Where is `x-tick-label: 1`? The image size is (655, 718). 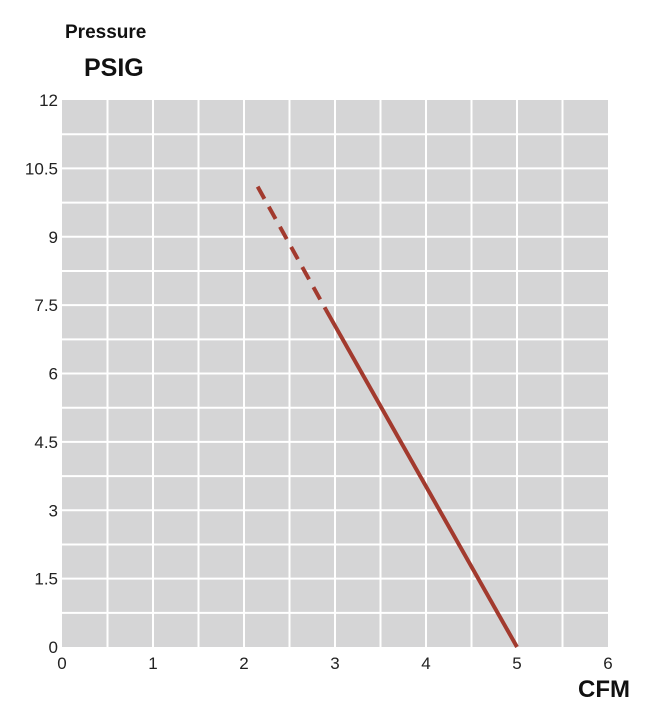 x-tick-label: 1 is located at coordinates (152, 663).